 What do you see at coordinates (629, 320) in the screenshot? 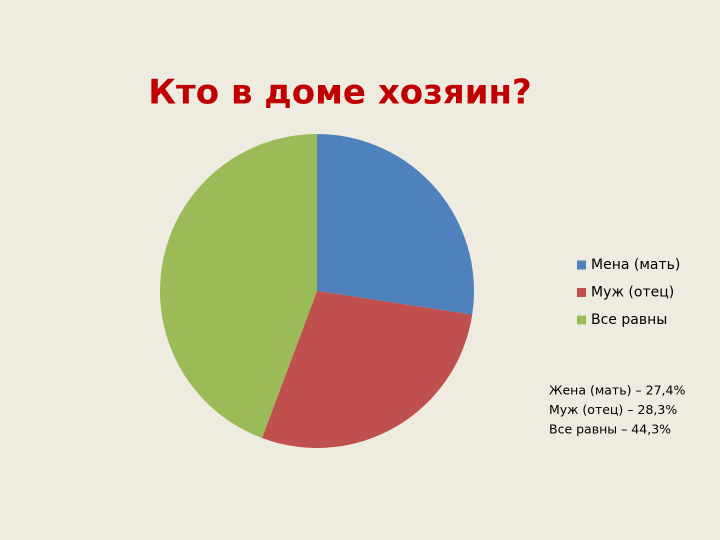
I see `legend-label: Все равны` at bounding box center [629, 320].